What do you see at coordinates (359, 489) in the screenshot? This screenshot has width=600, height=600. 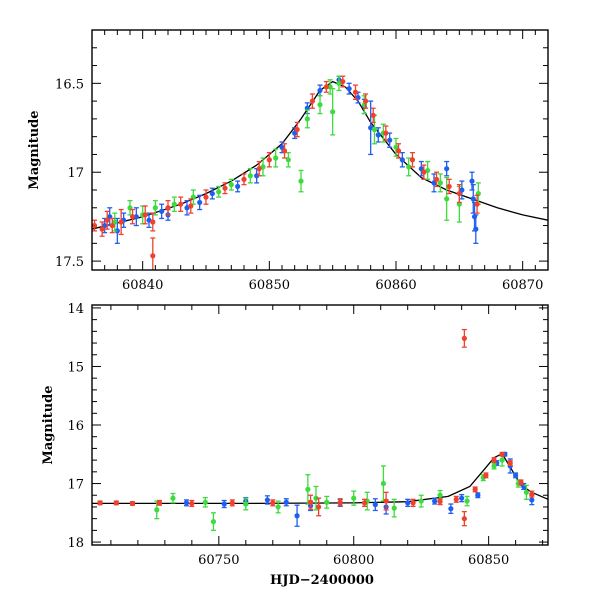 I see `series-blue` at bounding box center [359, 489].